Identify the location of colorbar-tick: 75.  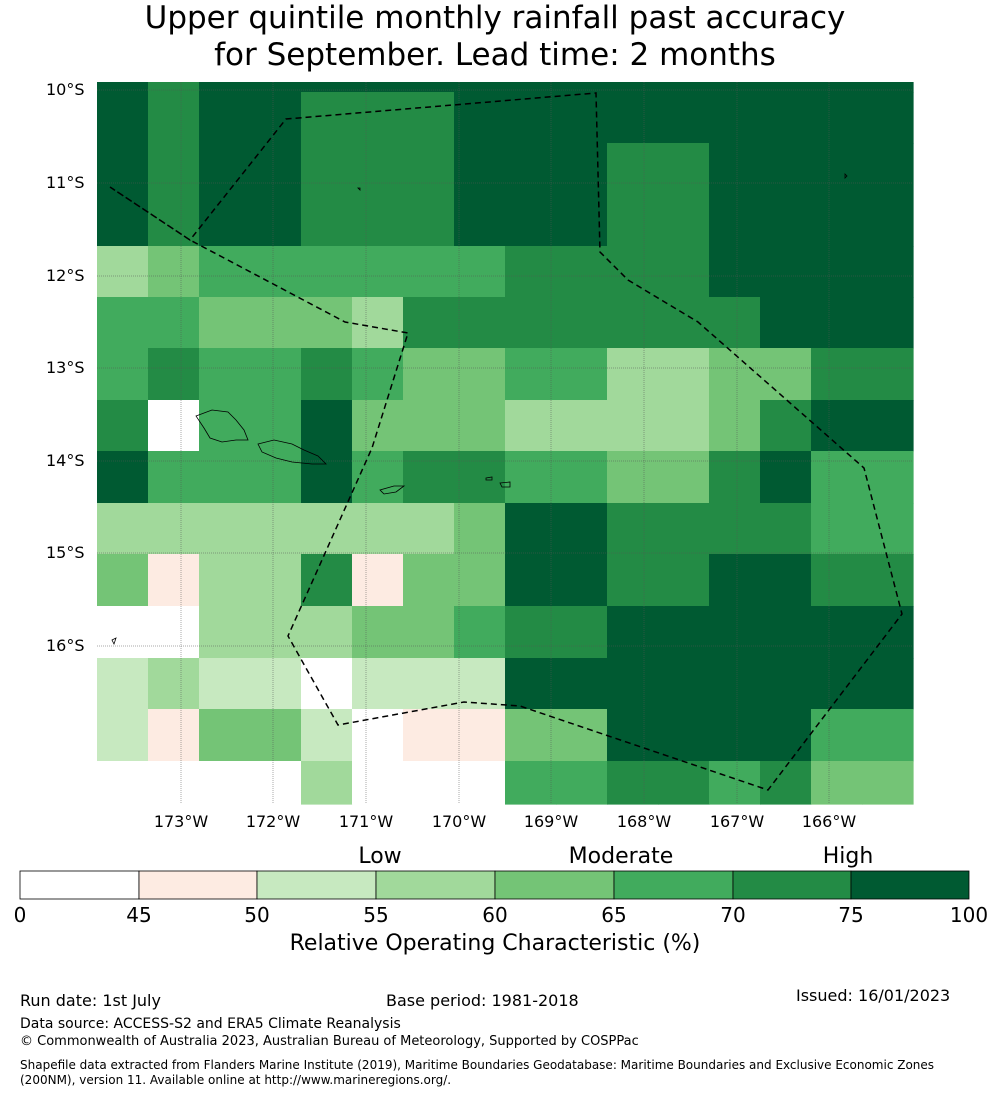
(851, 915).